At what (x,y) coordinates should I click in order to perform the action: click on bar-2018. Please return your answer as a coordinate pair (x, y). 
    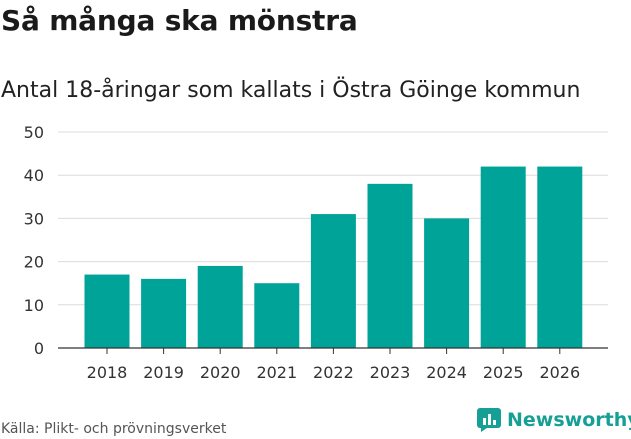
    Looking at the image, I should click on (107, 311).